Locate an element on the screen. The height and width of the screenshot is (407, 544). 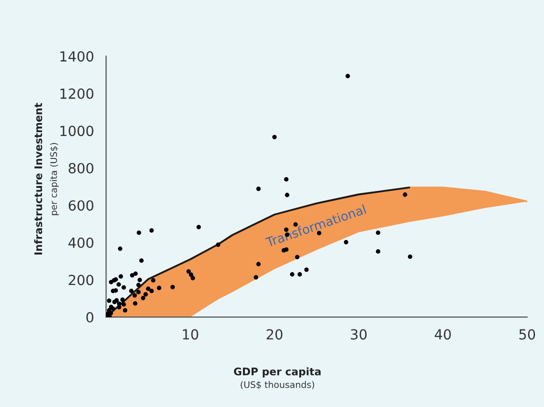
y-tick-label: 0 is located at coordinates (90, 317).